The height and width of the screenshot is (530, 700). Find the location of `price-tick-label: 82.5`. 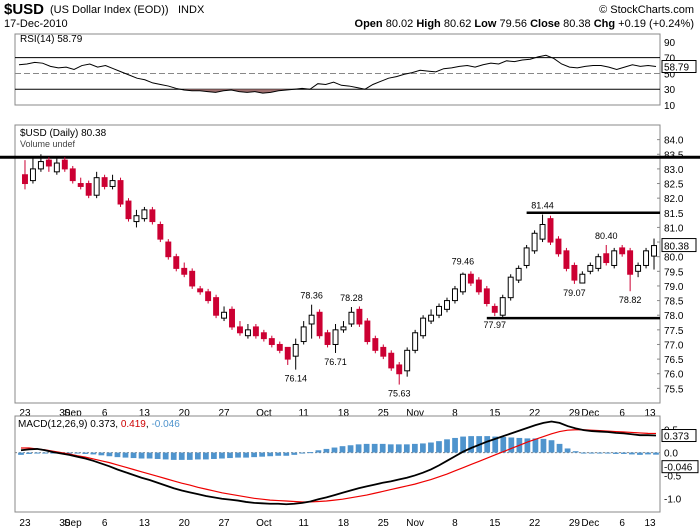

price-tick-label: 82.5 is located at coordinates (674, 185).